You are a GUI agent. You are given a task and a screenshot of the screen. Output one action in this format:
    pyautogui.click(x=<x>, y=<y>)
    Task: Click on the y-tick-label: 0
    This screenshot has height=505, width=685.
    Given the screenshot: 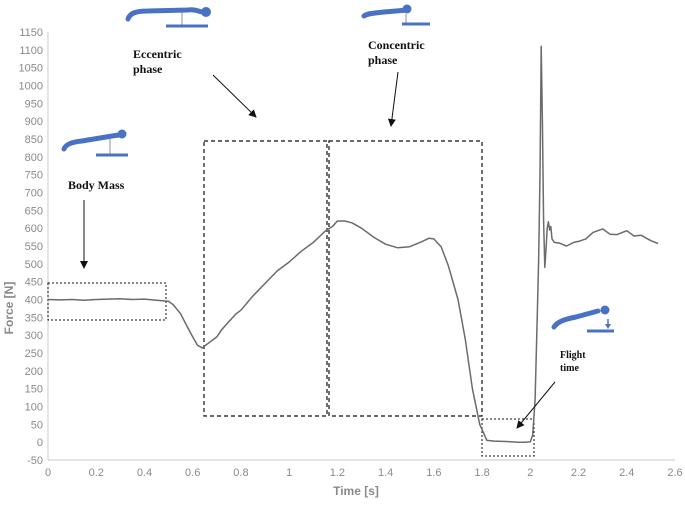 What is the action you would take?
    pyautogui.click(x=40, y=443)
    